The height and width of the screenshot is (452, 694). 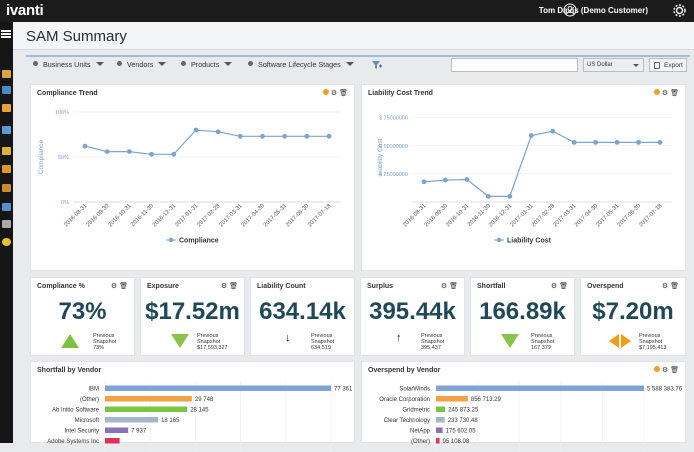 I want to click on previous-snapshot: Previous Snapshot 73%, so click(x=108, y=342).